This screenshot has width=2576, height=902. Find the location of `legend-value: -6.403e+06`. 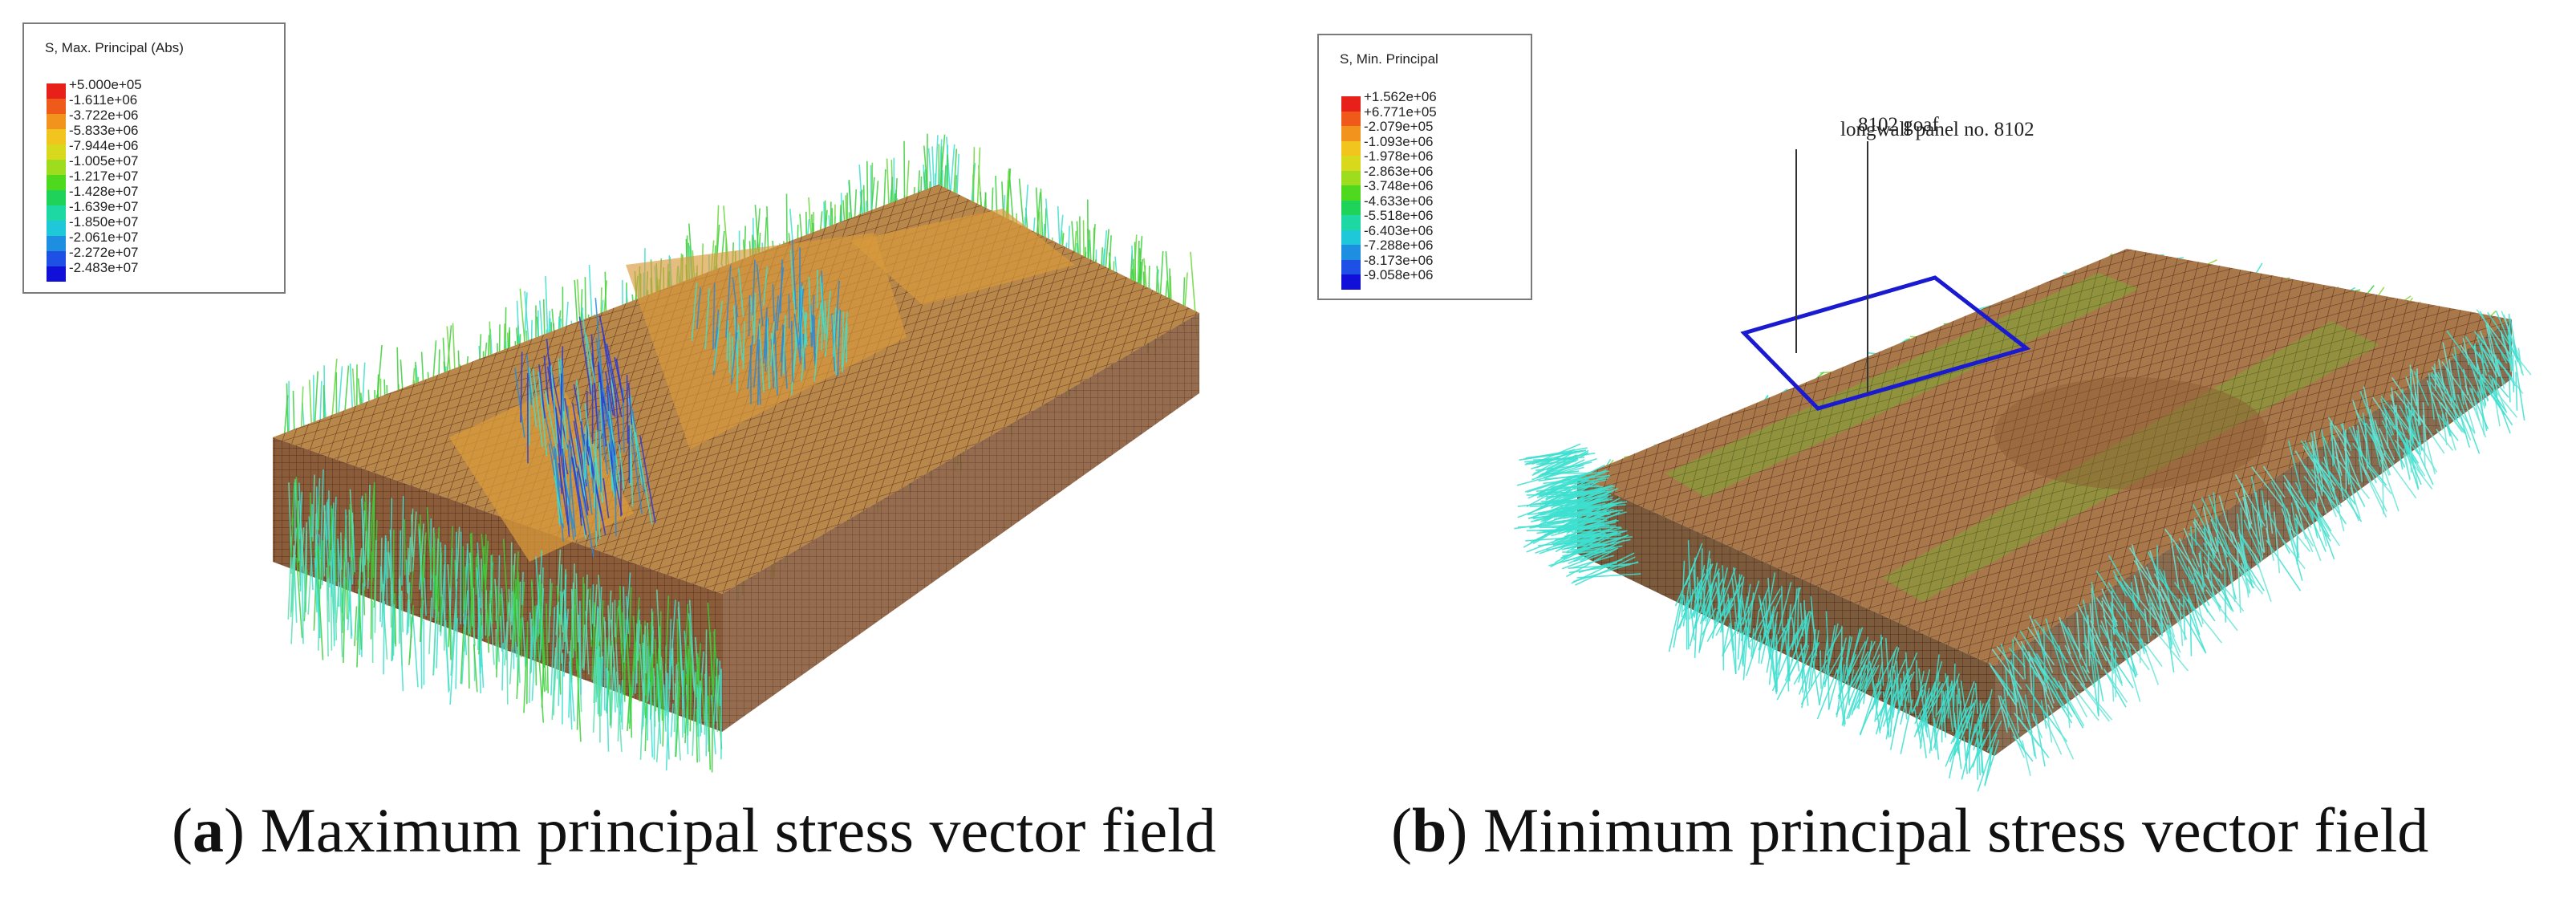

legend-value: -6.403e+06 is located at coordinates (1399, 230).